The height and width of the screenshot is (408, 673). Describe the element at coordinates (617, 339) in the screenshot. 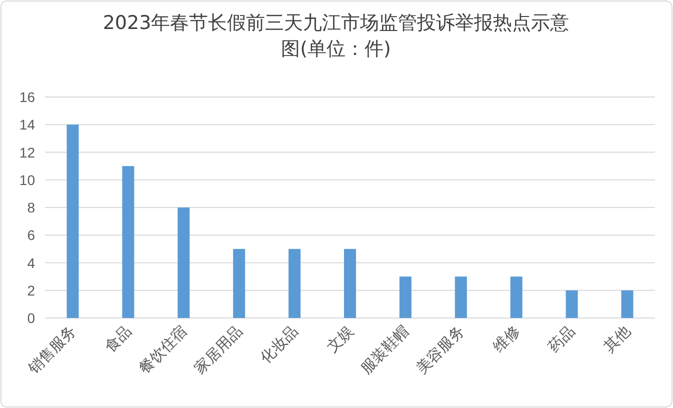

I see `x-tick-label: 其他` at that location.